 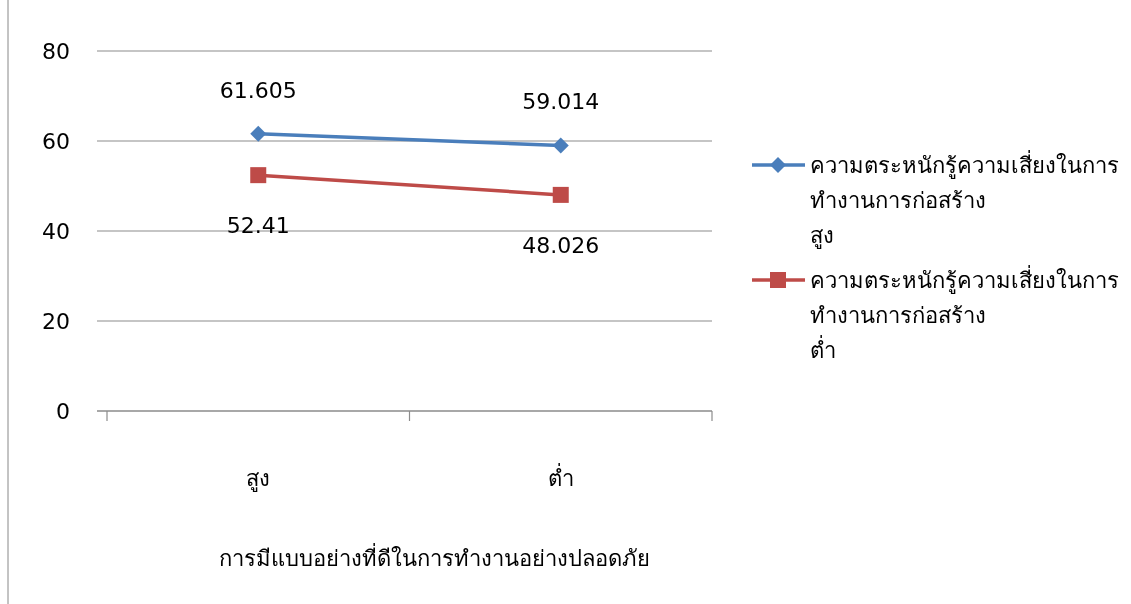 I want to click on data-label: 52.41, so click(x=258, y=226).